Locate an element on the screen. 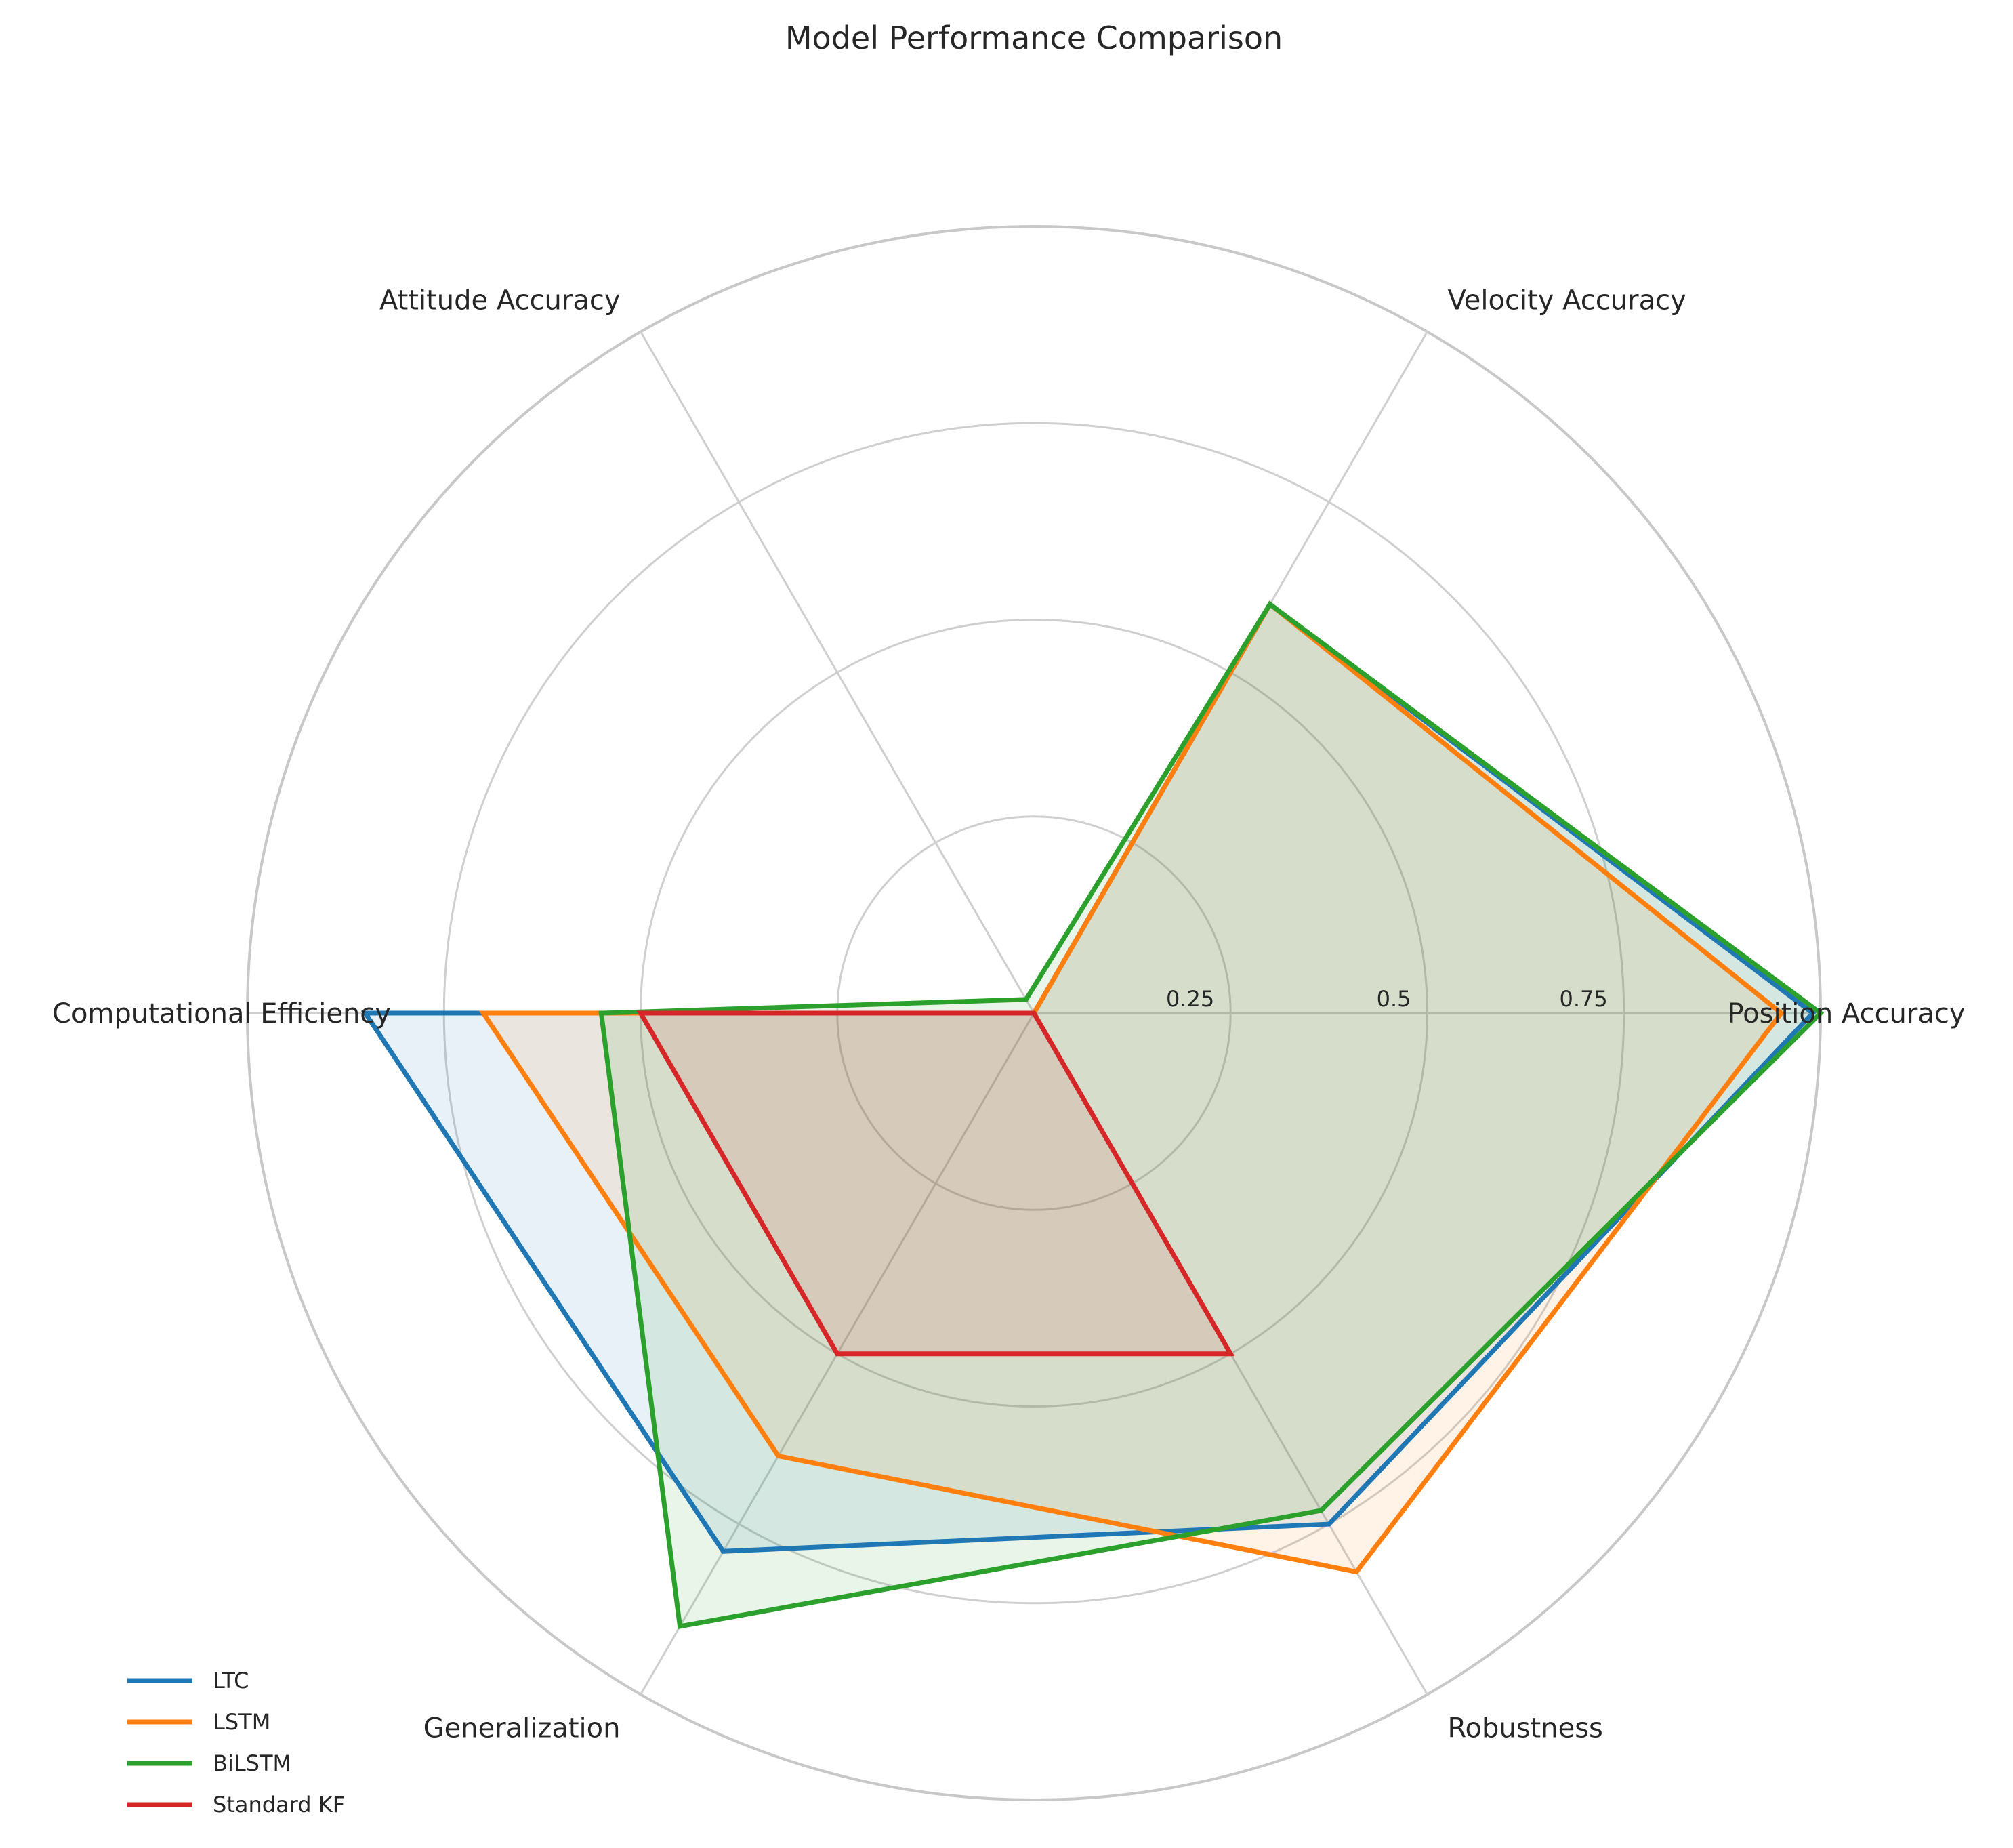  axis-label: Velocity Accuracy is located at coordinates (1567, 300).